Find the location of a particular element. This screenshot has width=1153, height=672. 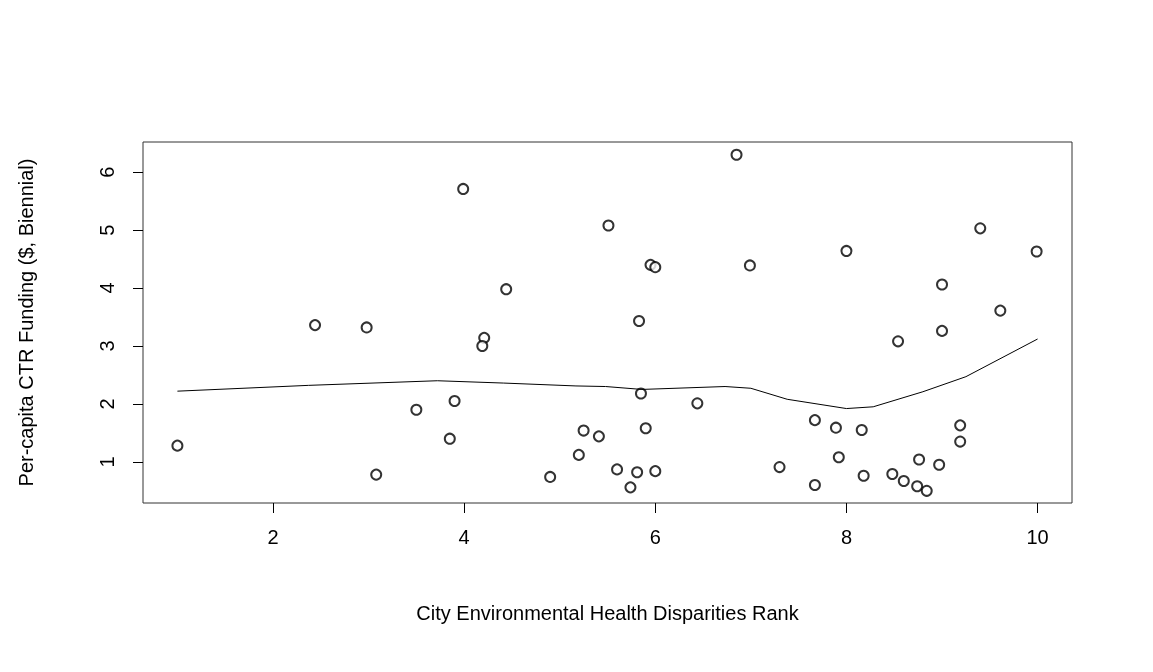

y-tick-label: 1 is located at coordinates (107, 462).